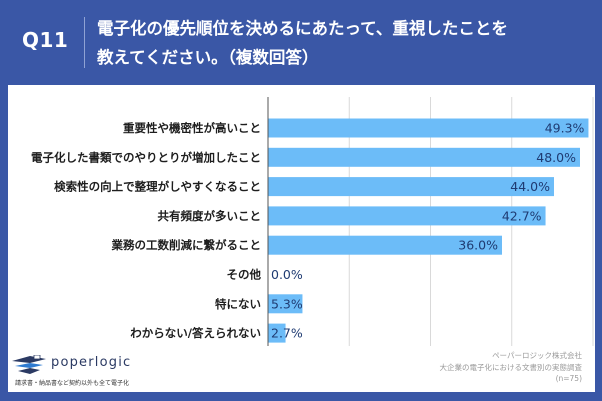 The width and height of the screenshot is (602, 401). What do you see at coordinates (84, 42) in the screenshot?
I see `header-divider` at bounding box center [84, 42].